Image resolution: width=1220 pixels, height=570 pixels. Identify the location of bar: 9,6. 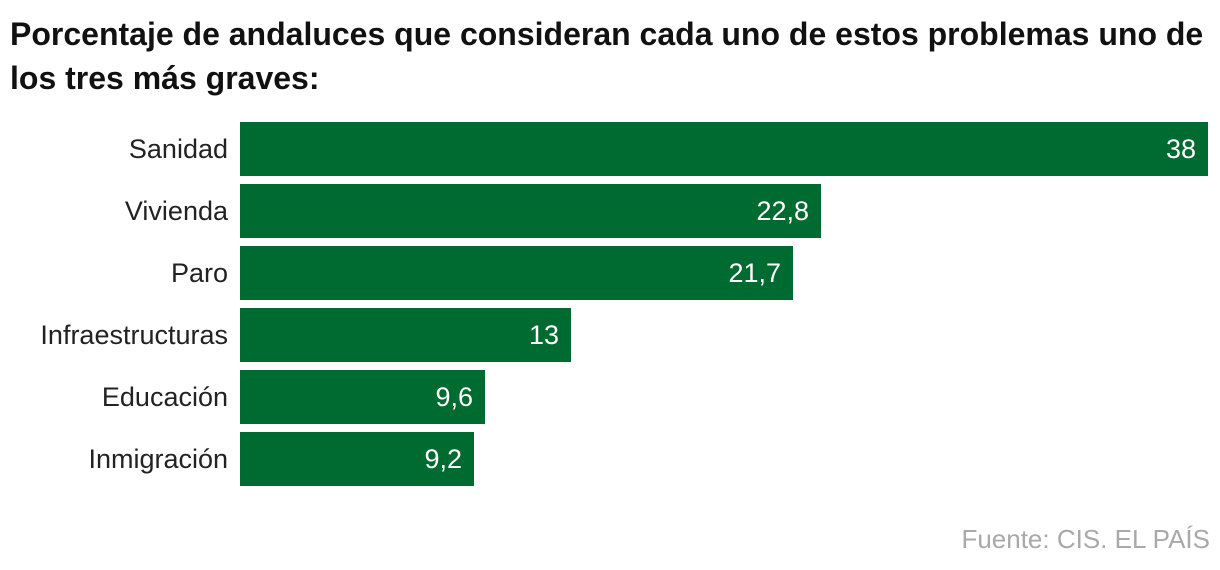
(362, 397).